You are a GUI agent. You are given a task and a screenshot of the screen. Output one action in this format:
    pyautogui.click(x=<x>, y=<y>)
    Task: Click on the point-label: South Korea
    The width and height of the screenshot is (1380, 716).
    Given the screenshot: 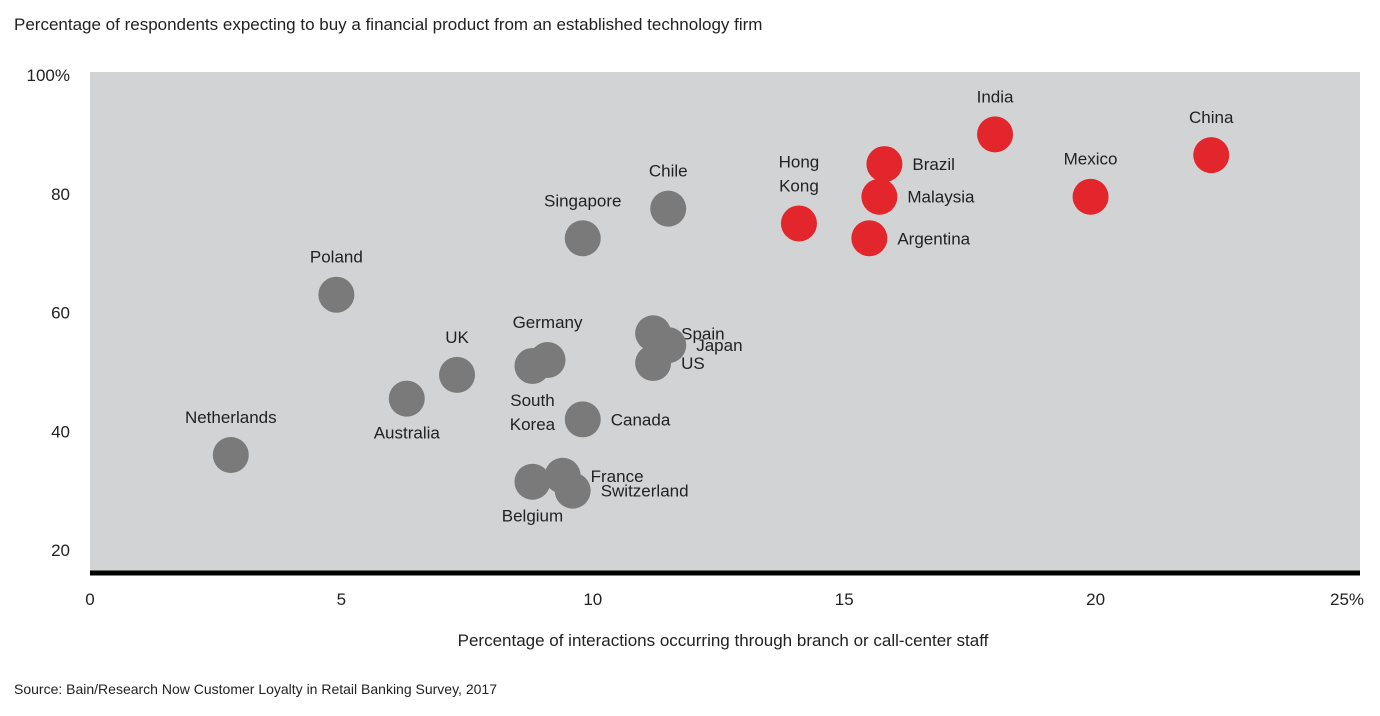 What is the action you would take?
    pyautogui.click(x=533, y=412)
    